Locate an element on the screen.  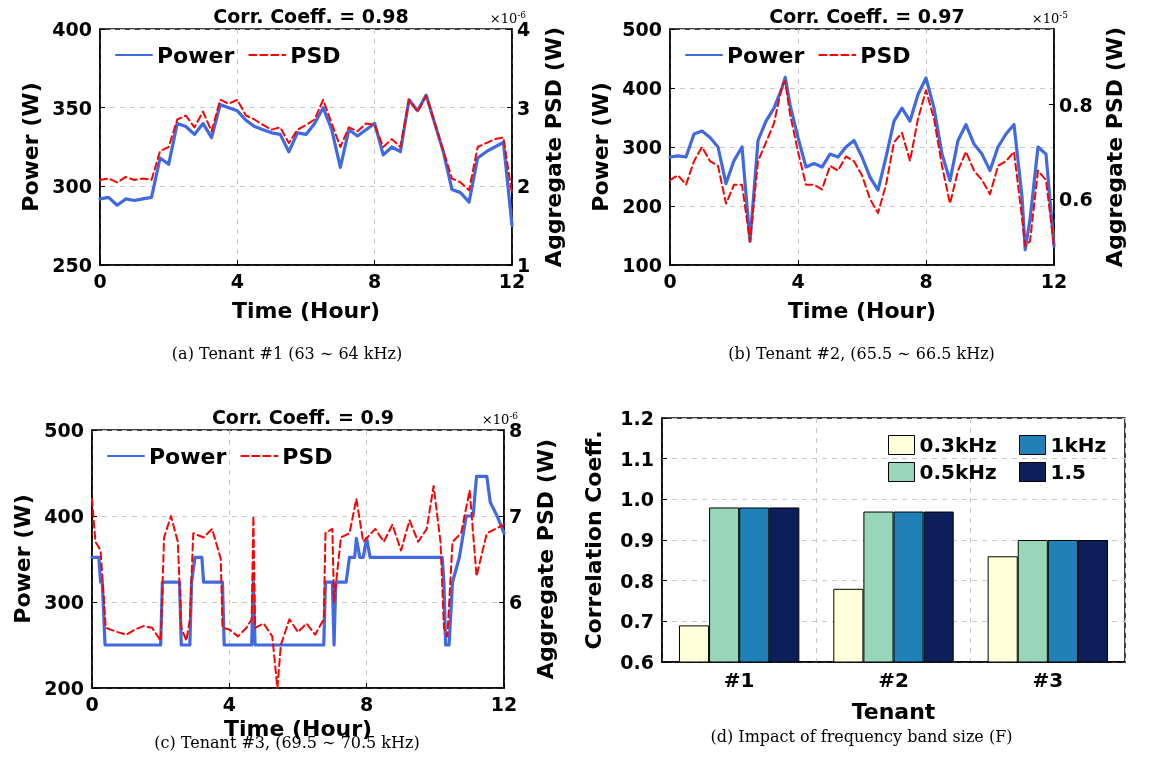
legend-label: 0.3kHz is located at coordinates (958, 445).